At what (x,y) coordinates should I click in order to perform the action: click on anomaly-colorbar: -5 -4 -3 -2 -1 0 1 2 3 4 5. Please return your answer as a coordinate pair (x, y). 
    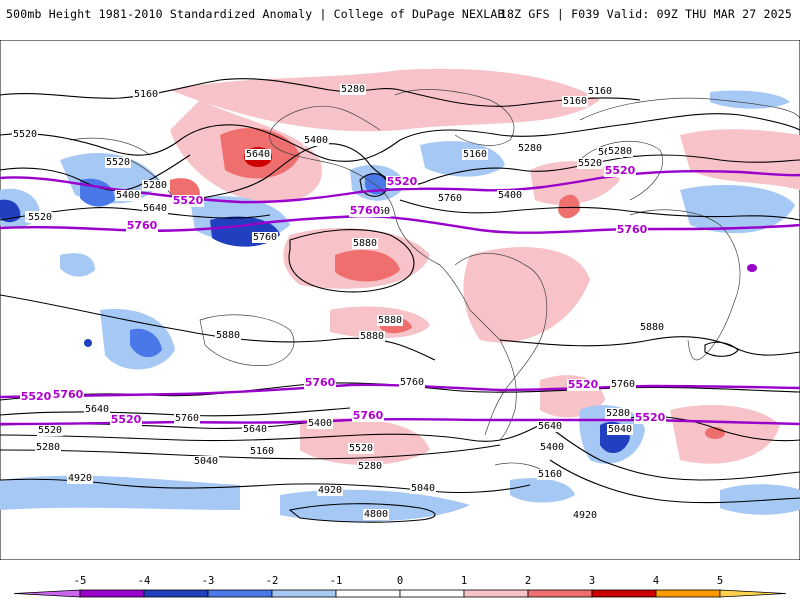
    Looking at the image, I should click on (400, 586).